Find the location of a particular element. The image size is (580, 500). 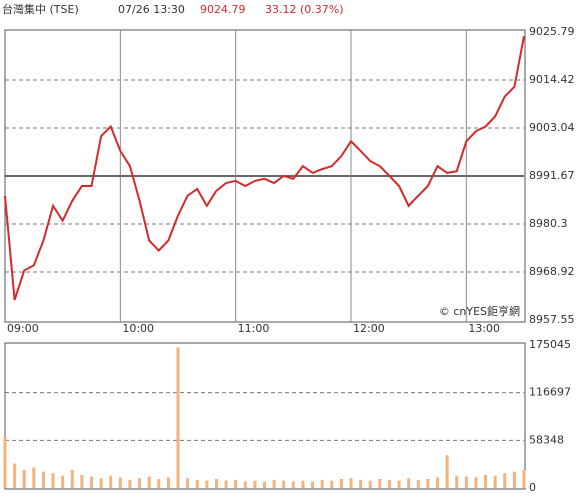

y-tick-label: 8991.67 is located at coordinates (552, 175).